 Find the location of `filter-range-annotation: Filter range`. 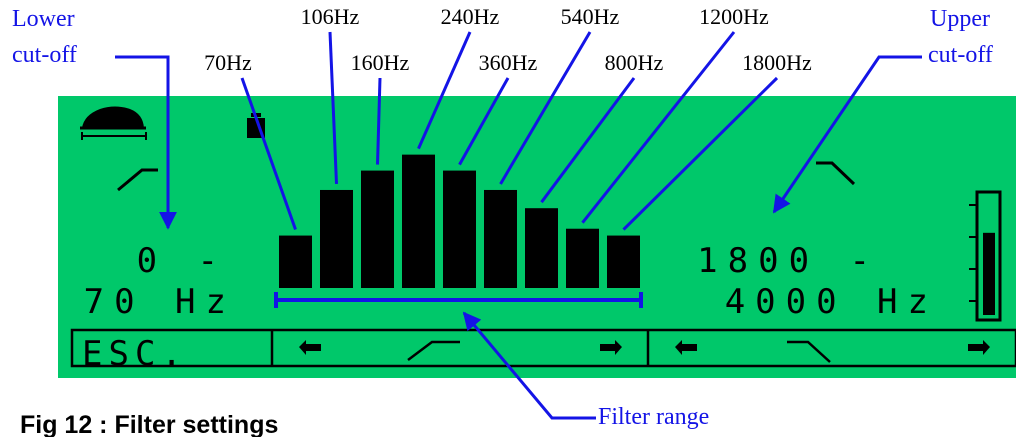

filter-range-annotation: Filter range is located at coordinates (585, 370).